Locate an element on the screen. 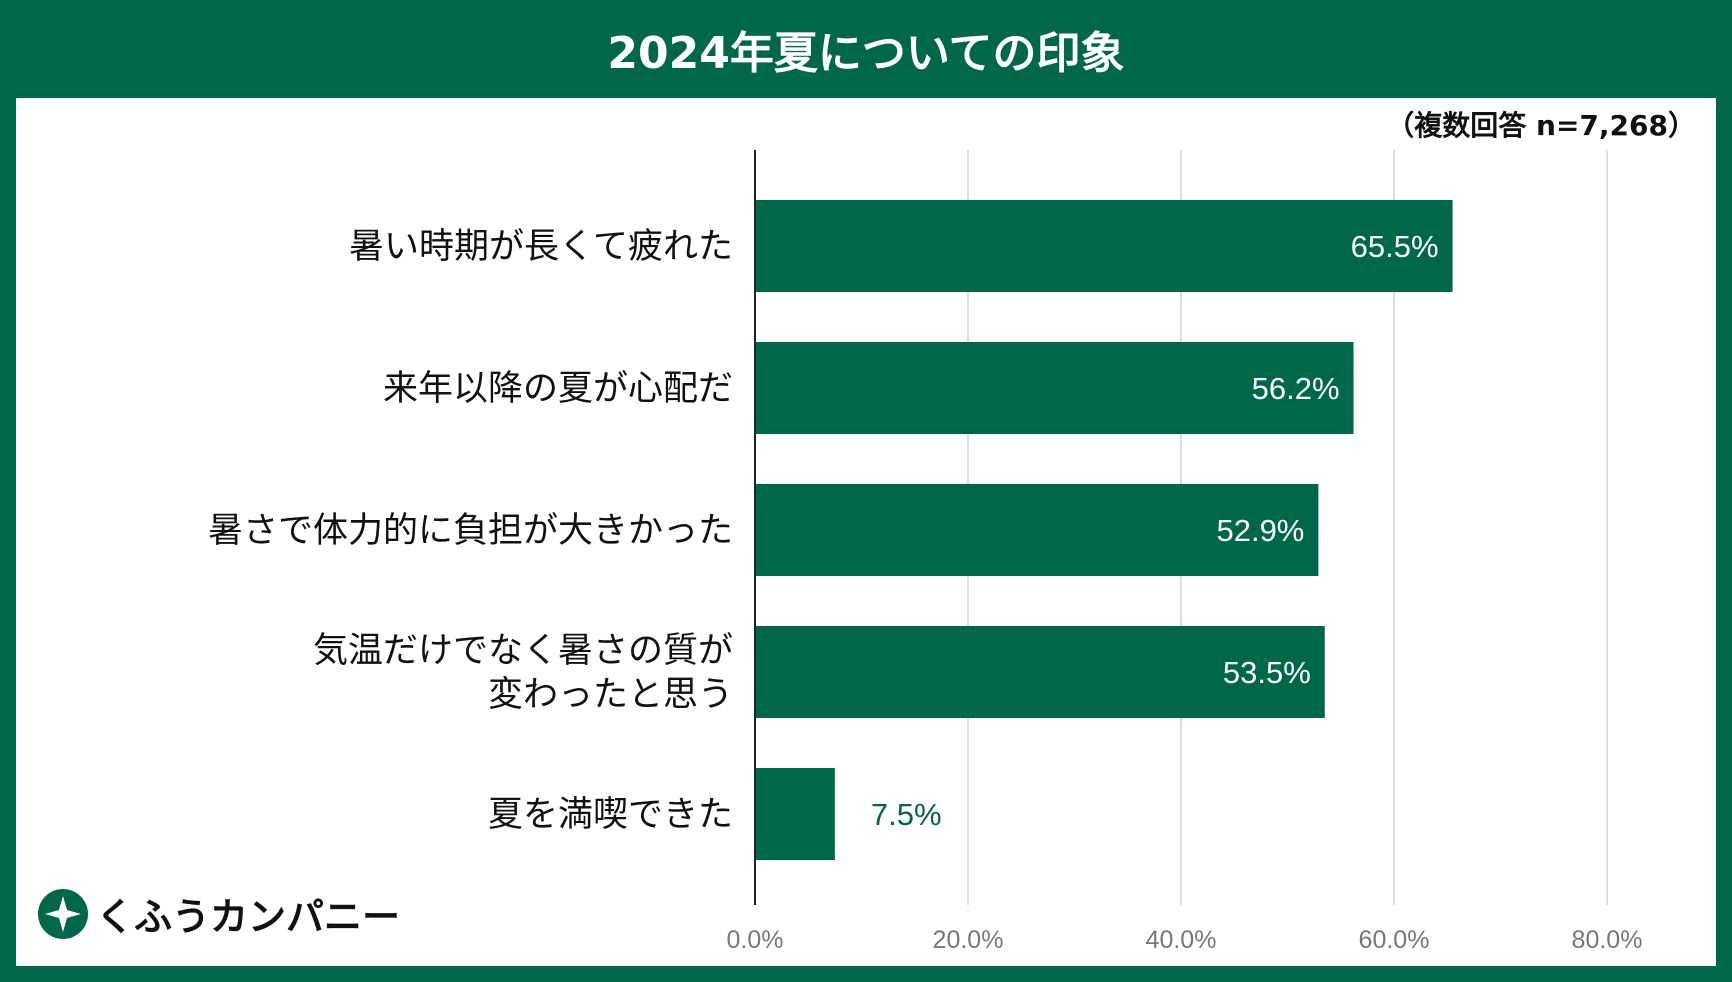  category-label: 暑い時期が長くて疲れた is located at coordinates (541, 247).